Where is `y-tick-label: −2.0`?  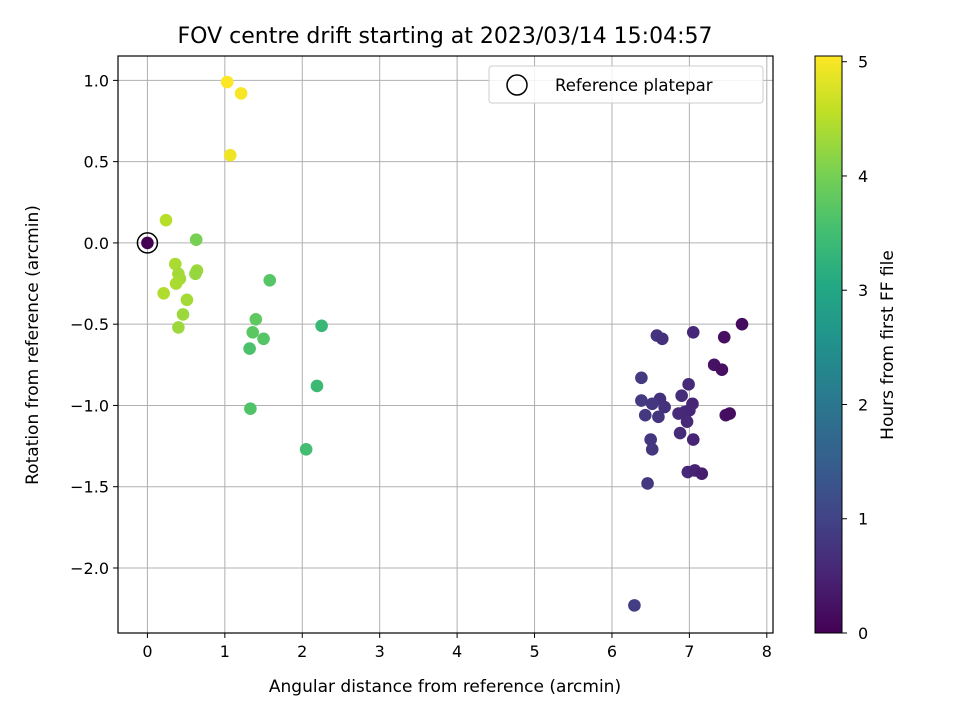 y-tick-label: −2.0 is located at coordinates (89, 568).